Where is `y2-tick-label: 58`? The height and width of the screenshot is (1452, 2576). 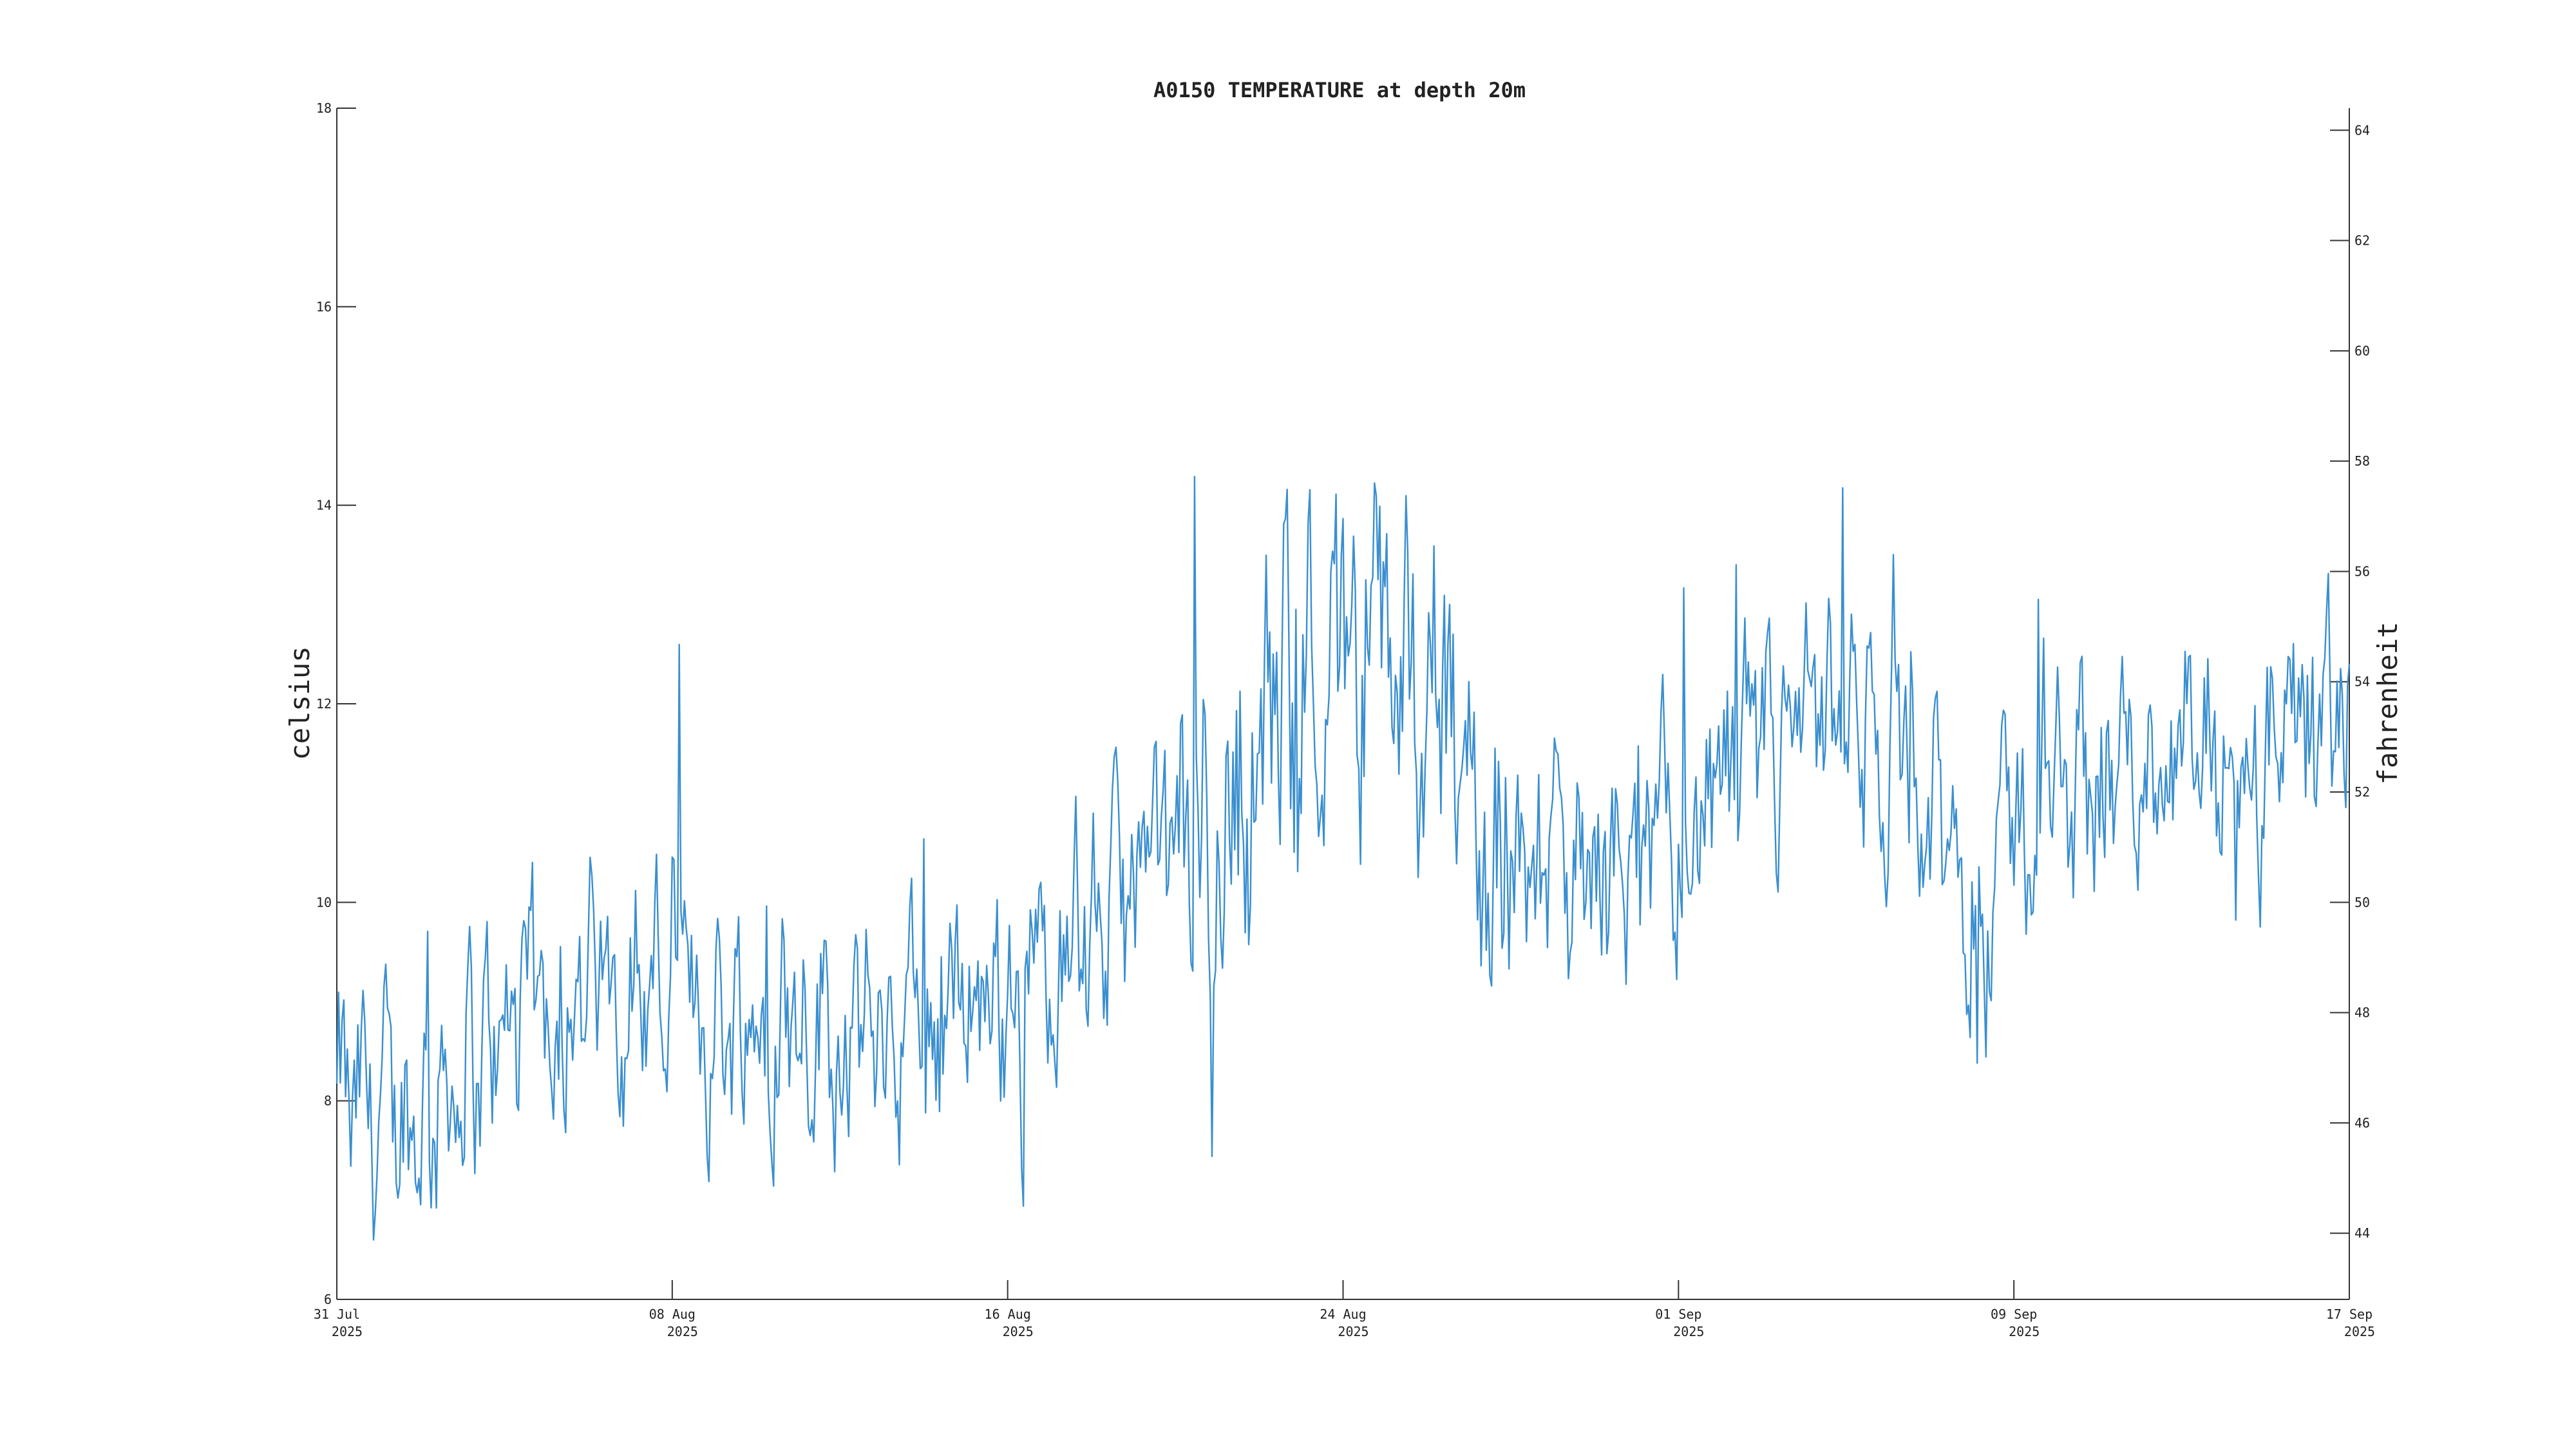
y2-tick-label: 58 is located at coordinates (2362, 461).